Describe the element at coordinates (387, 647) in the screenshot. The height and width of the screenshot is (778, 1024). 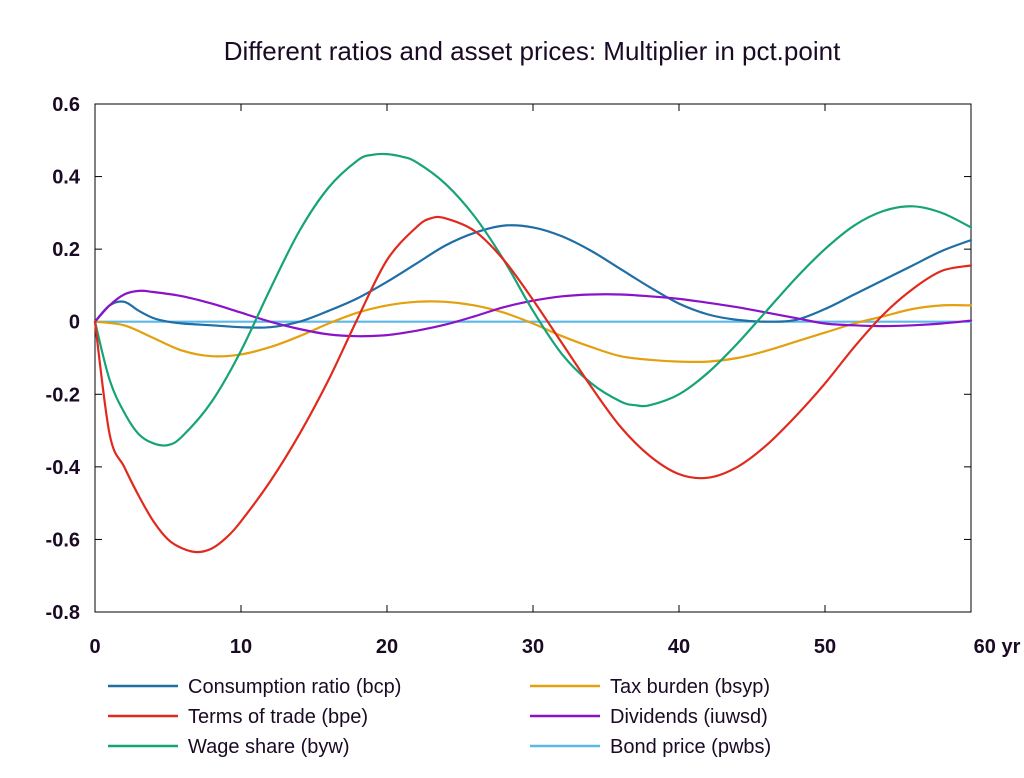
I see `x-tick-label: 20` at that location.